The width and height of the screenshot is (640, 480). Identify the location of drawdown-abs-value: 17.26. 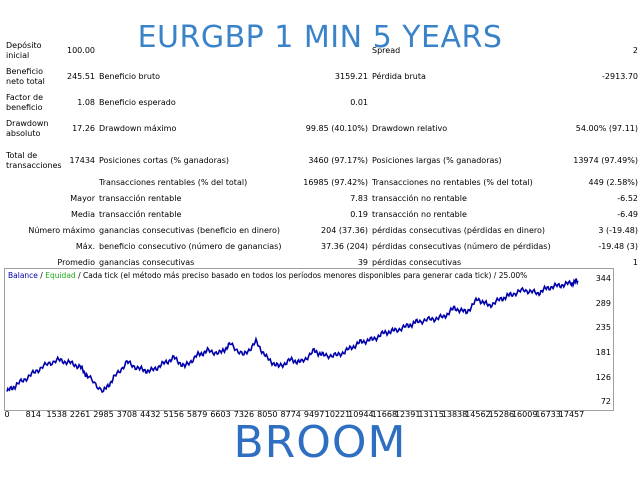
(83, 128).